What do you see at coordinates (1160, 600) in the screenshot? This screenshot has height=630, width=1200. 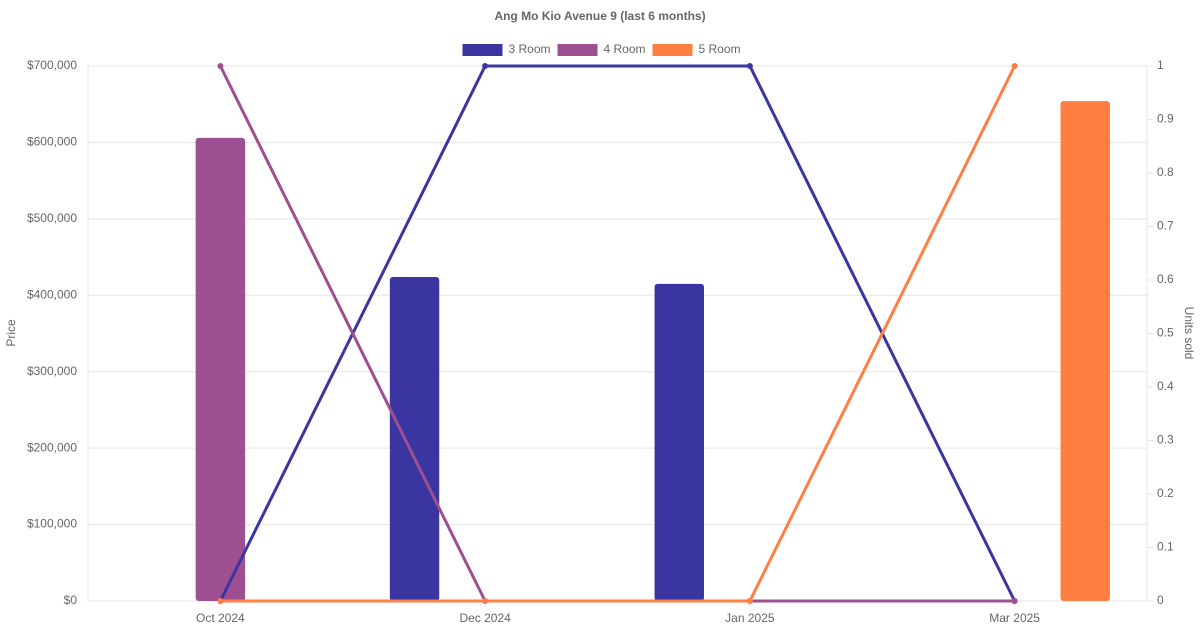 I see `y2-tick-label: 0` at bounding box center [1160, 600].